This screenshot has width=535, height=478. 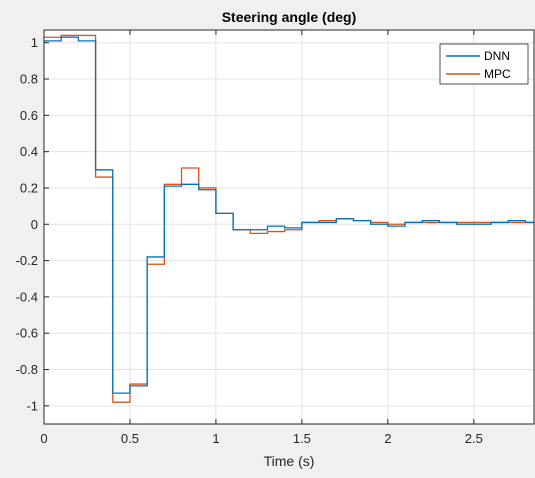 I want to click on y-tick-label: 0.2, so click(x=29, y=187).